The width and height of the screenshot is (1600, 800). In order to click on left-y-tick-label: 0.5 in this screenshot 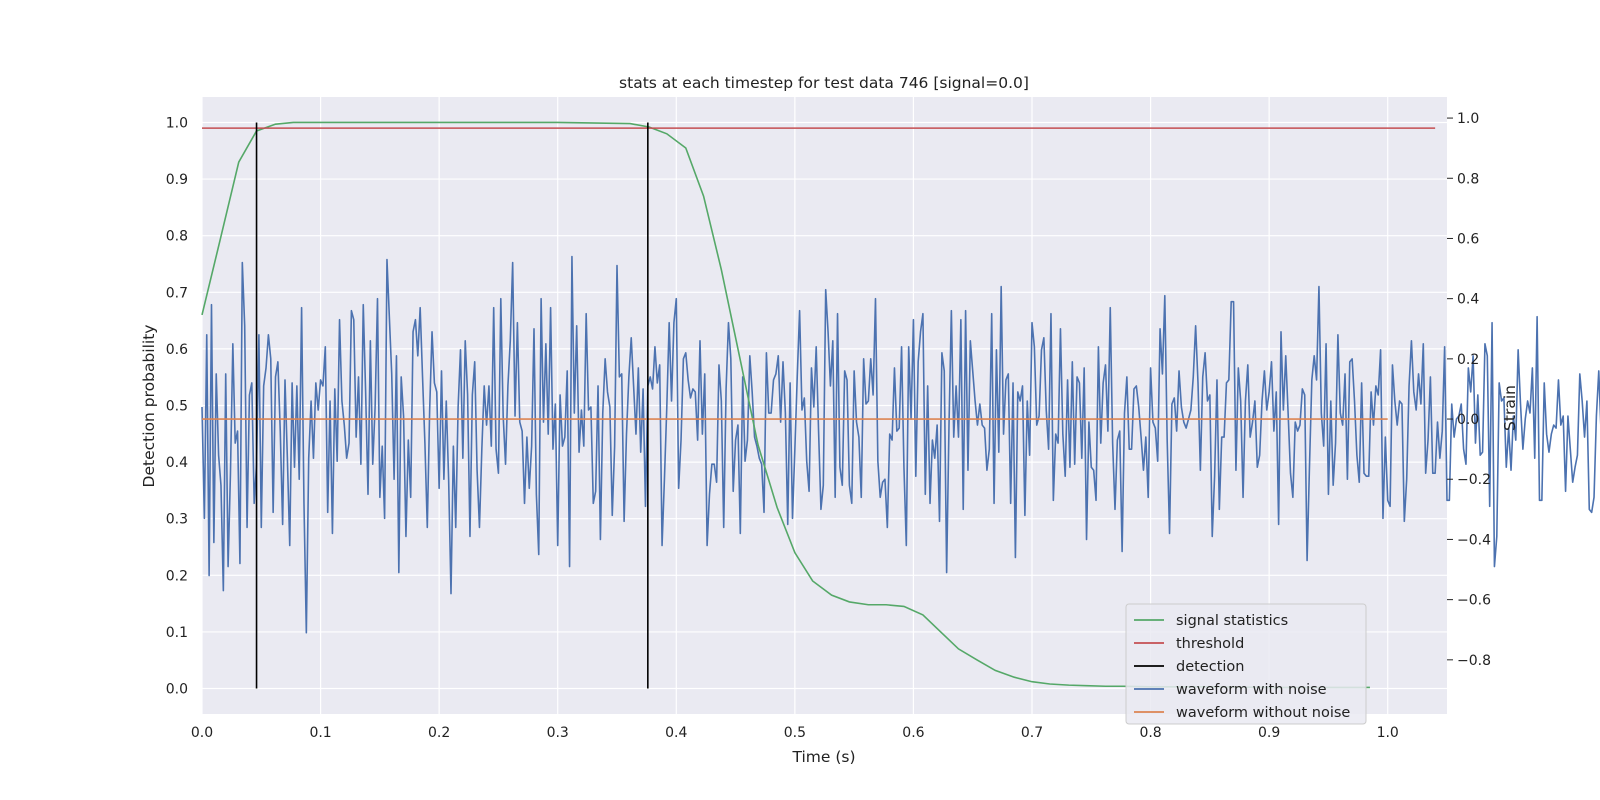, I will do `click(177, 407)`.